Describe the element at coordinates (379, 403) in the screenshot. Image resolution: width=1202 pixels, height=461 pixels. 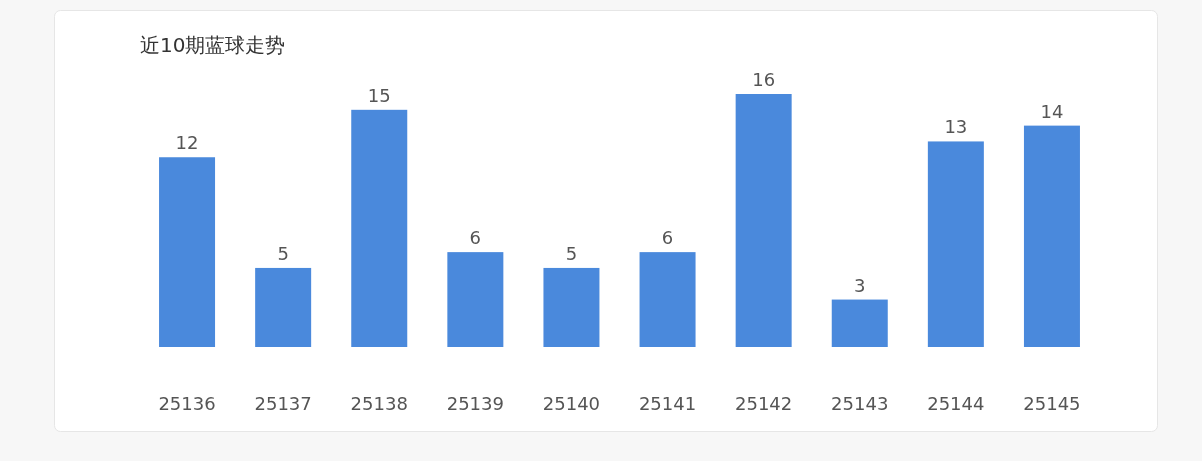
I see `x-tick-label: 25138` at that location.